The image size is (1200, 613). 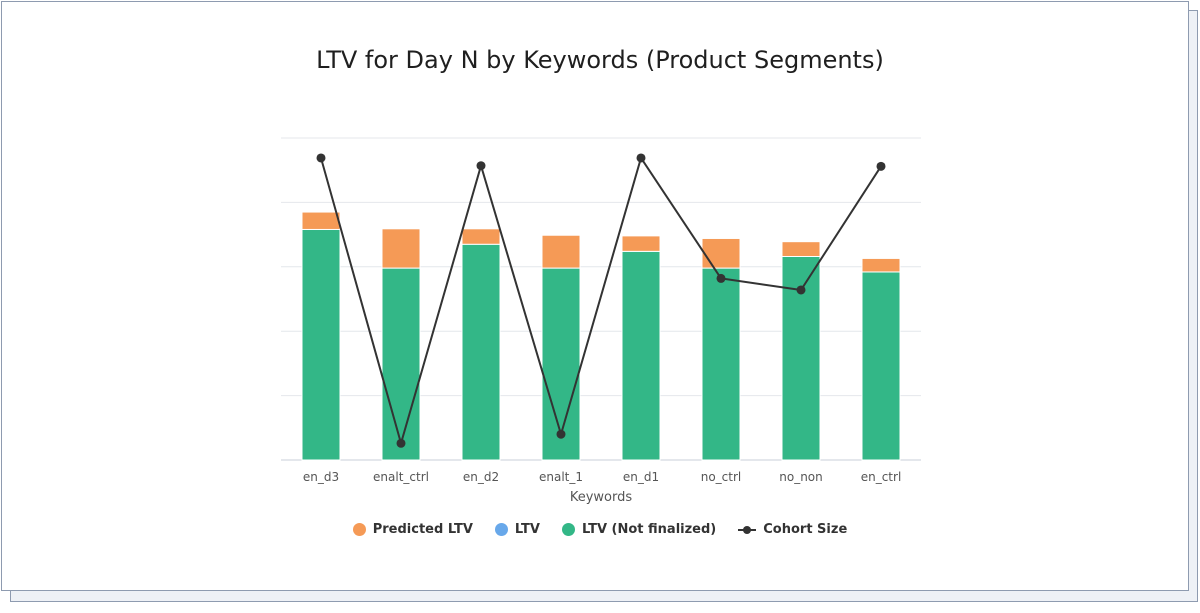 I want to click on legend-marker-ltv, so click(x=501, y=529).